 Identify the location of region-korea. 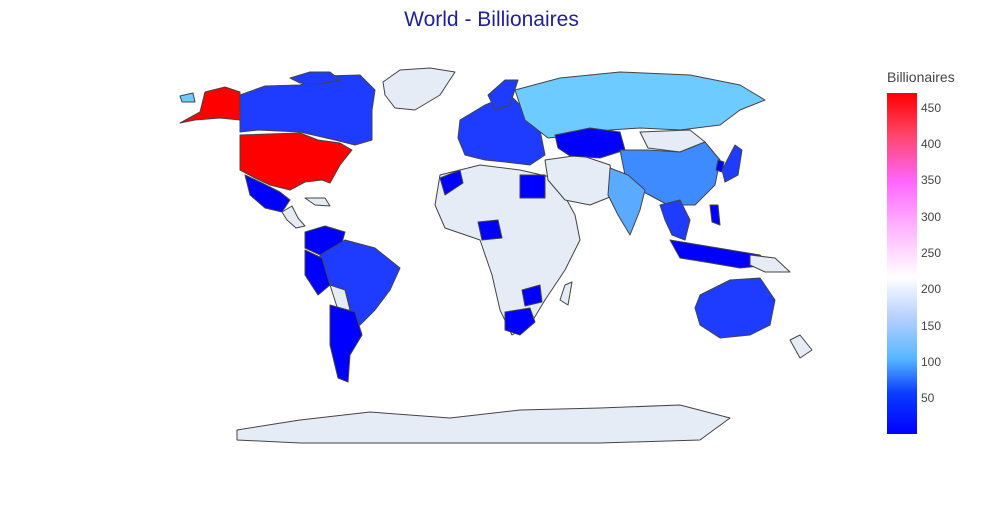
(720, 166).